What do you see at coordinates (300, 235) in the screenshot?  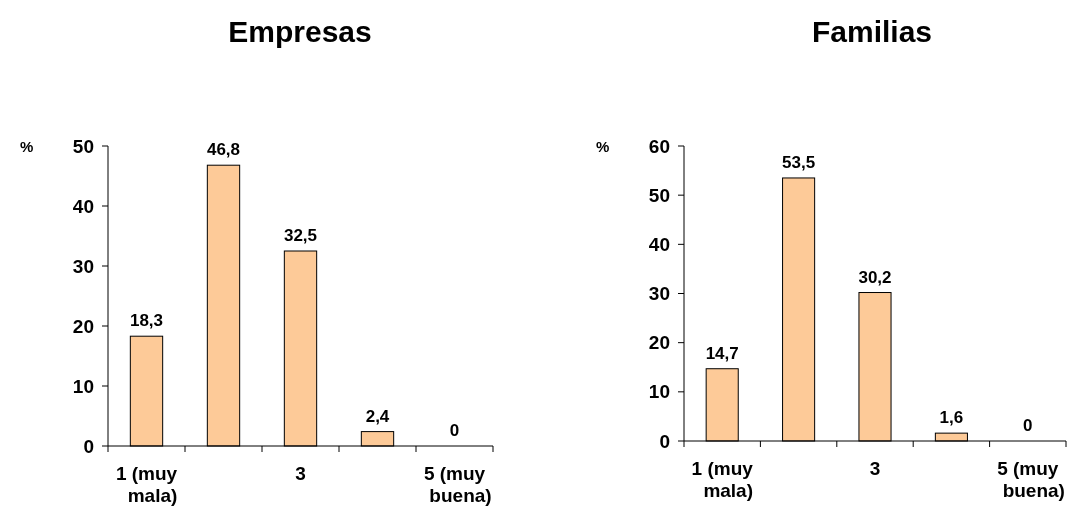 I see `data-label: 32,5` at bounding box center [300, 235].